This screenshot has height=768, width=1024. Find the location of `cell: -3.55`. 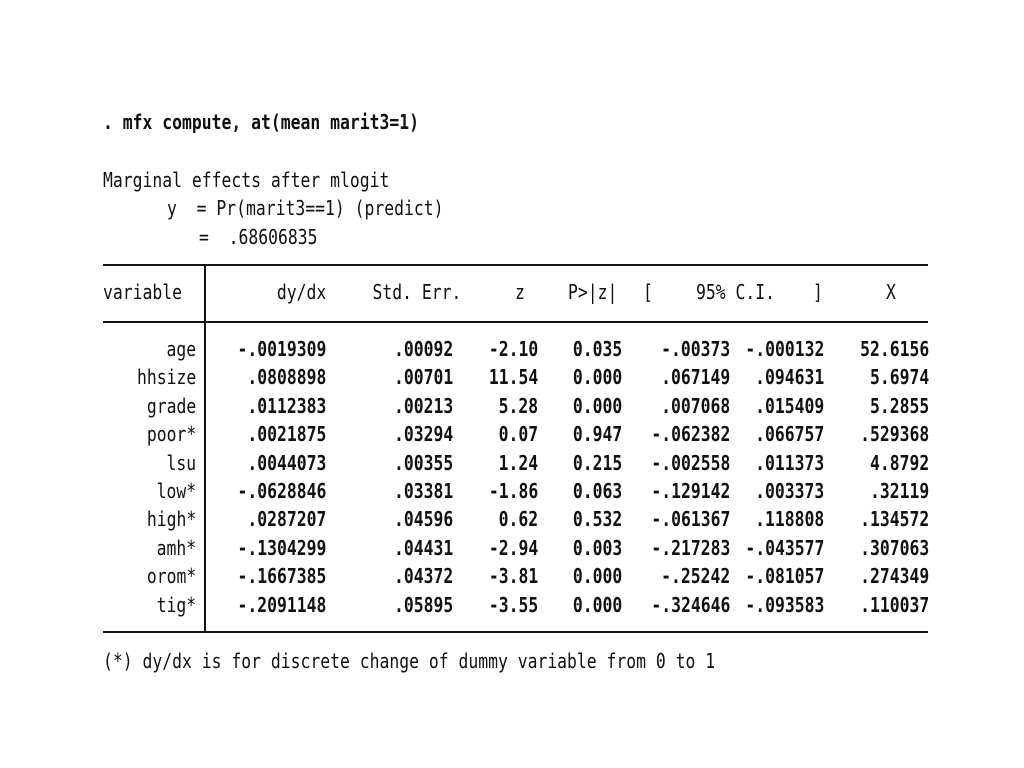

cell: -3.55 is located at coordinates (513, 604).